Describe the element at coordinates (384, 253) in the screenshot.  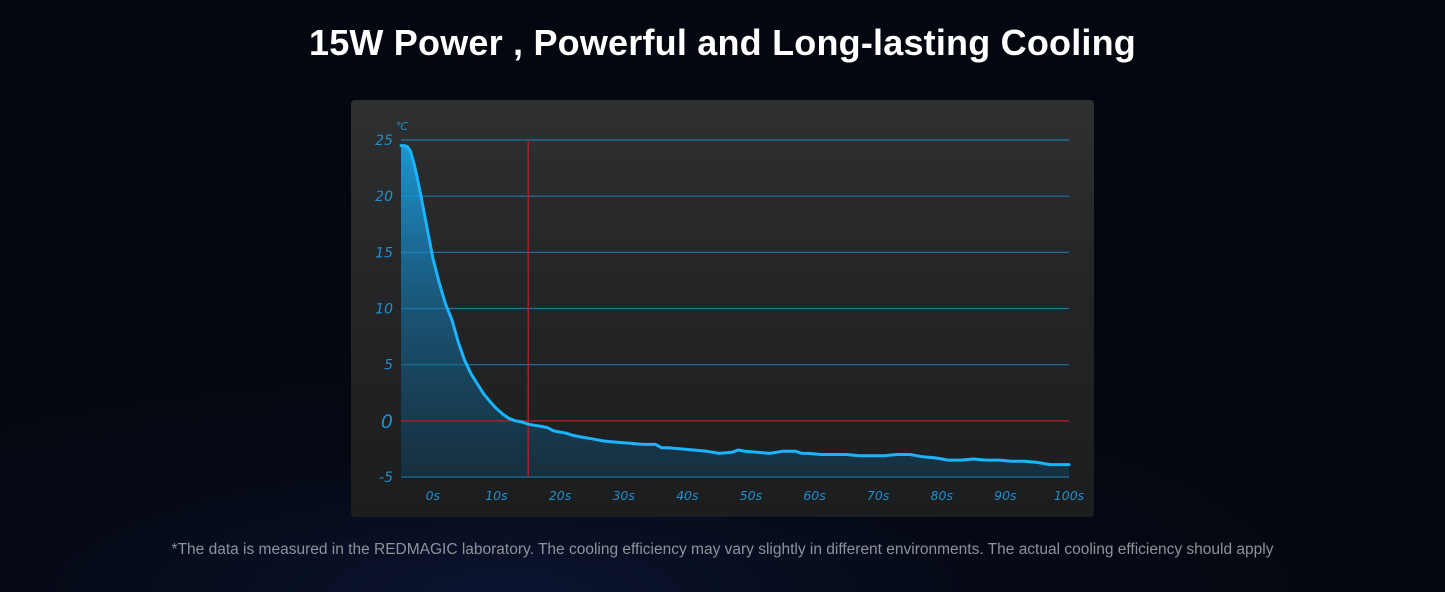
I see `y-tick-label: 15` at that location.